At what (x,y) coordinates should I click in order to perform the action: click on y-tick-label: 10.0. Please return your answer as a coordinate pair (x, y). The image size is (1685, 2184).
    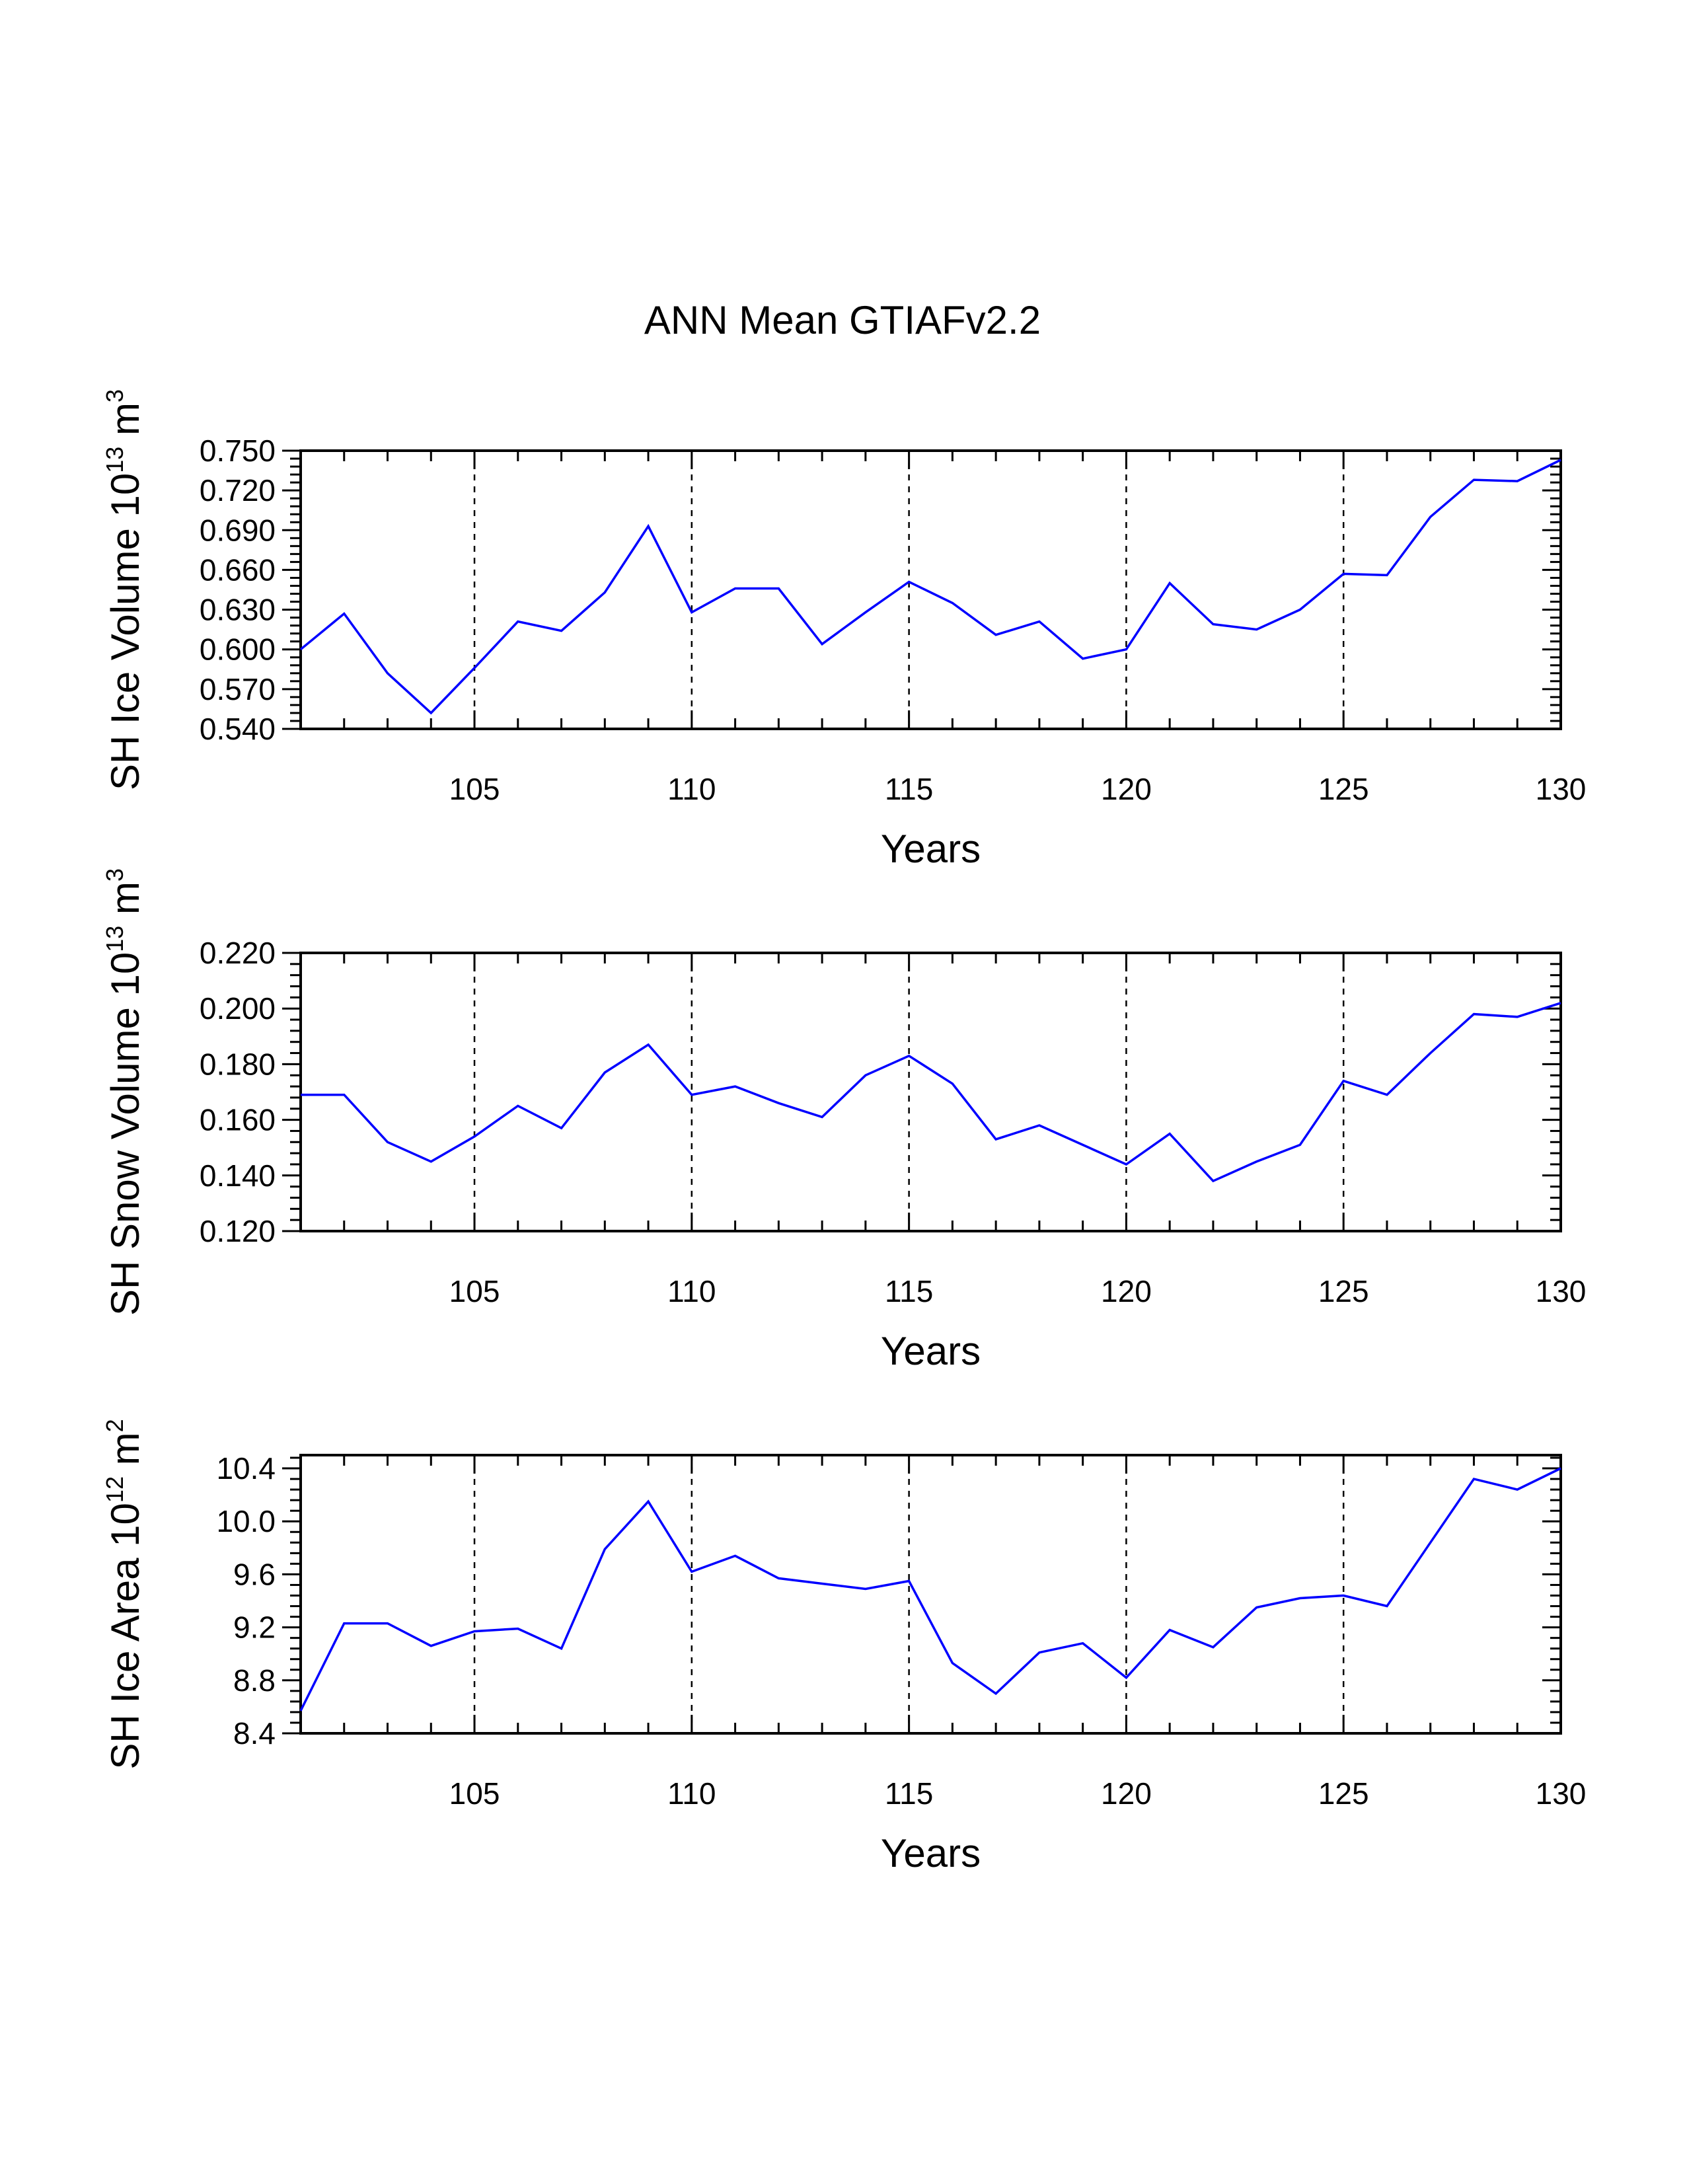
    Looking at the image, I should click on (246, 1521).